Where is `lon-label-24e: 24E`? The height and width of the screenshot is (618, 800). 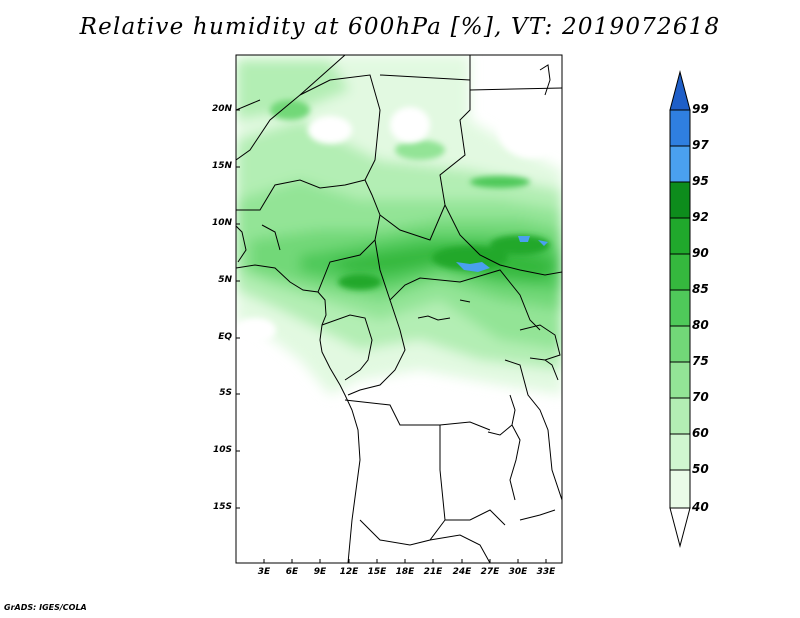 lon-label-24e: 24E is located at coordinates (462, 572).